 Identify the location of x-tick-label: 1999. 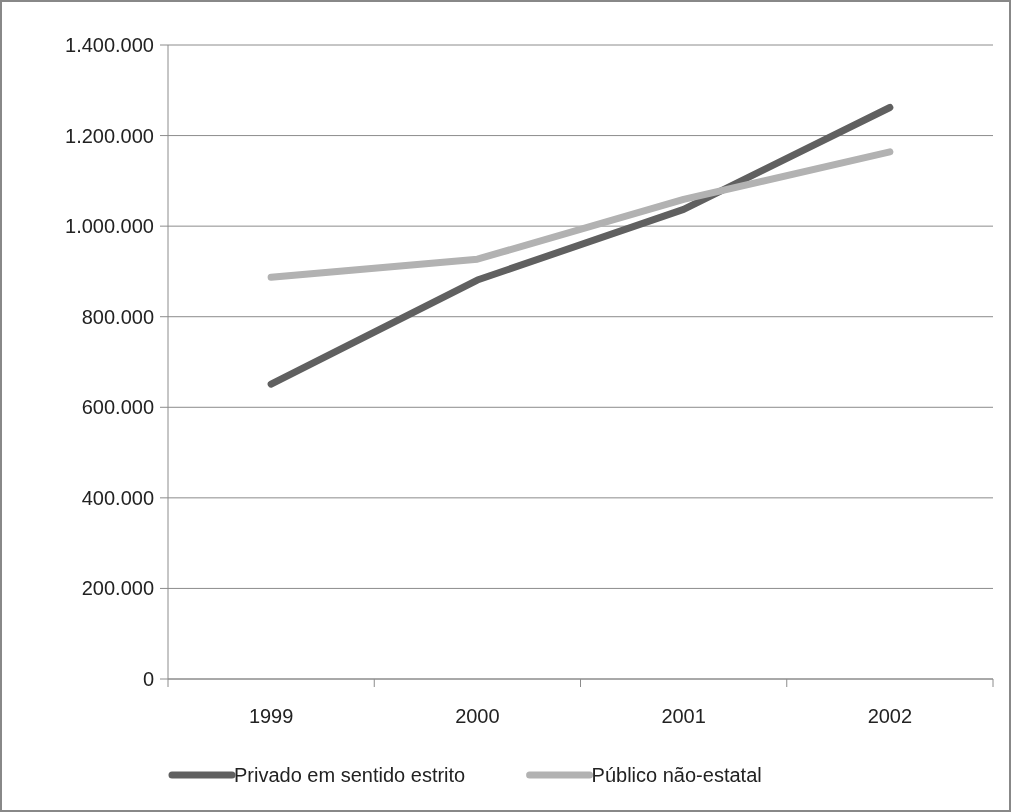
(271, 716).